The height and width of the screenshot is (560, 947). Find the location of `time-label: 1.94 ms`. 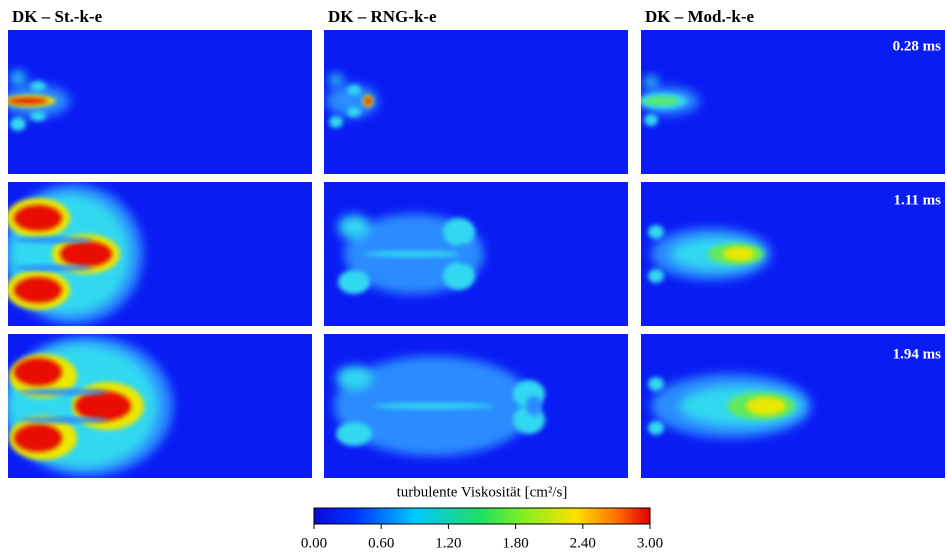

time-label: 1.94 ms is located at coordinates (917, 354).